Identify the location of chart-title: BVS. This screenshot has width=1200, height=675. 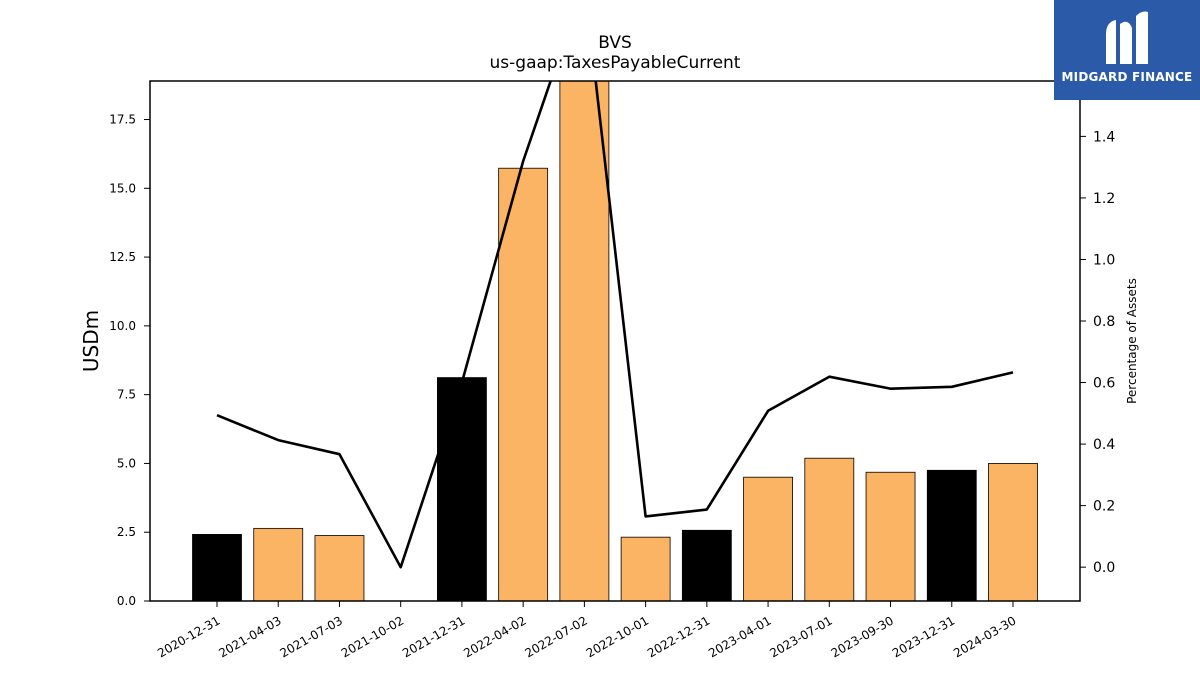
(615, 43).